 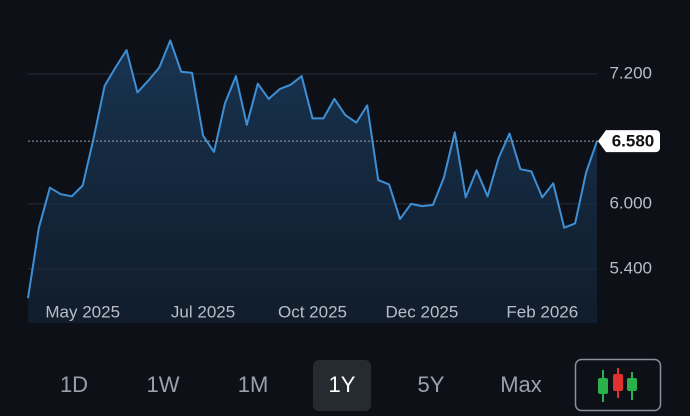 I want to click on range-button: 5Y, so click(x=431, y=384).